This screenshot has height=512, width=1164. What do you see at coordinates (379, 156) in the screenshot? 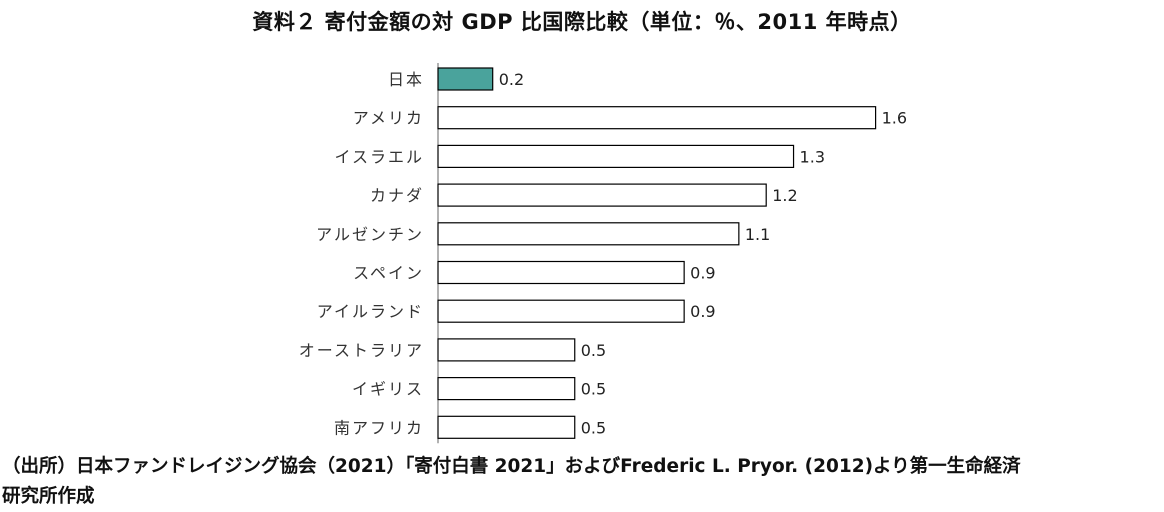
I see `category-label: イスラエル` at bounding box center [379, 156].